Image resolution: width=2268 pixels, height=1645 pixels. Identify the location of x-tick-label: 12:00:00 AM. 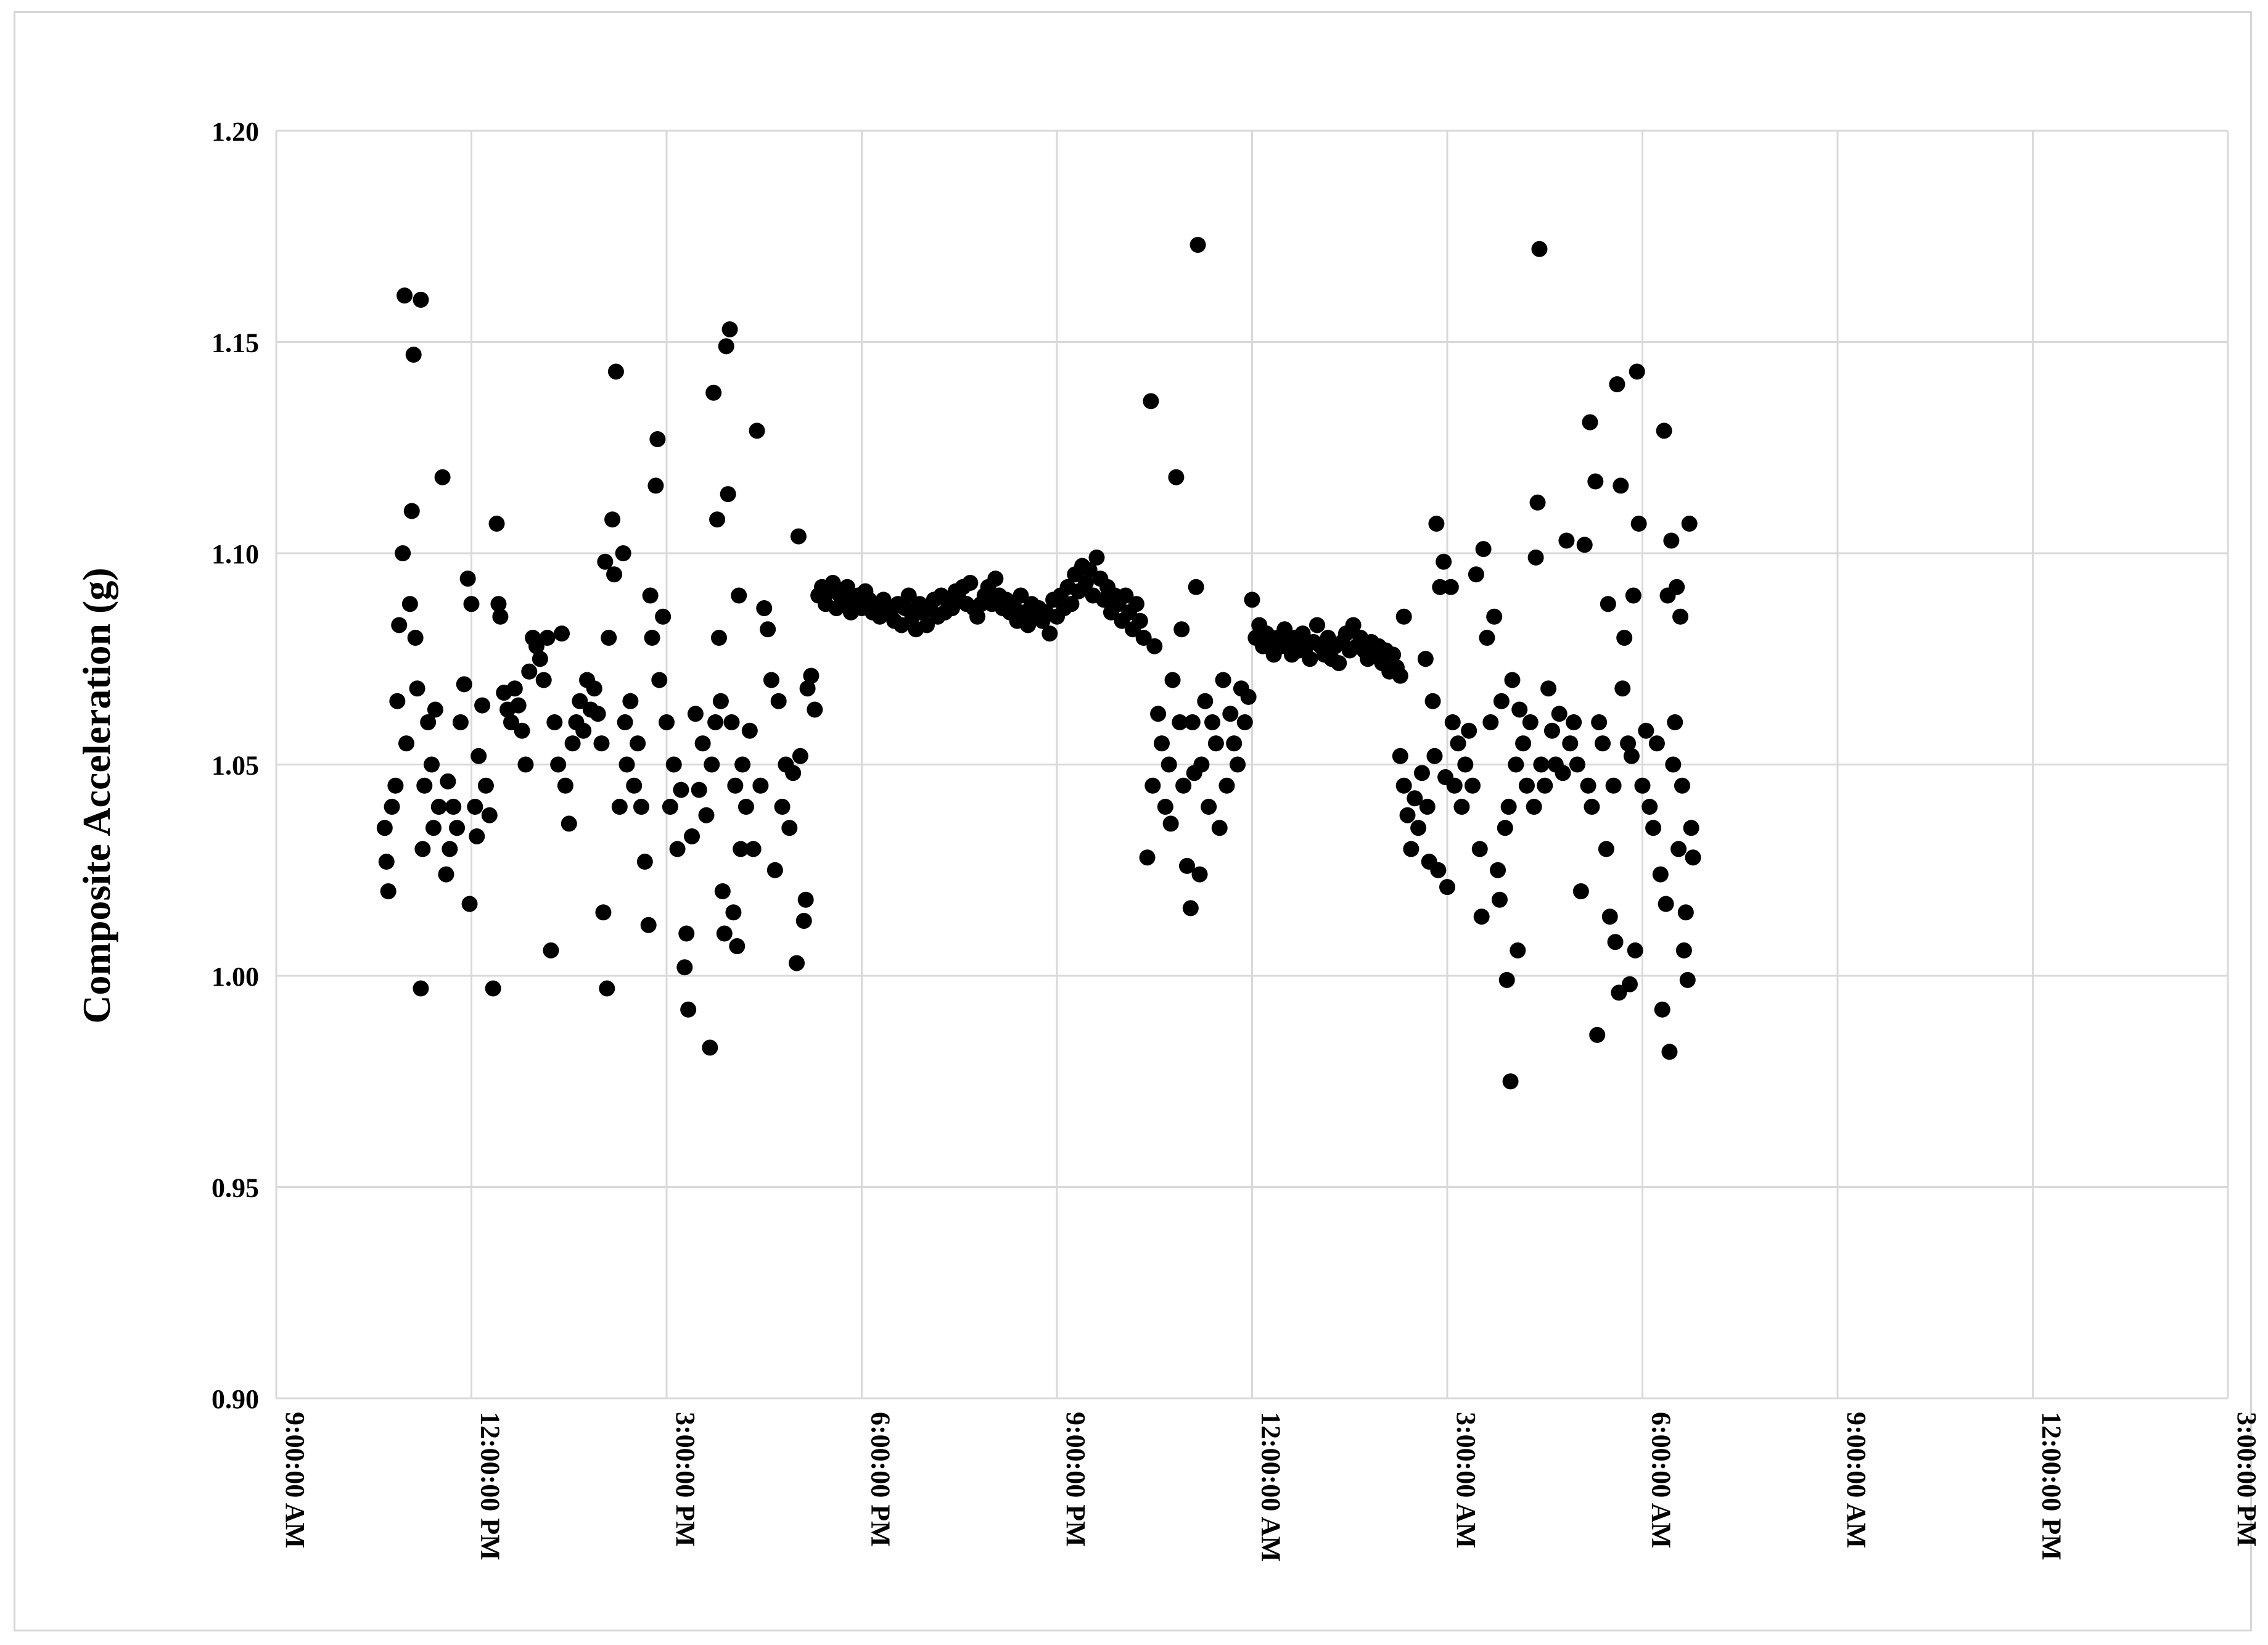
(1271, 1487).